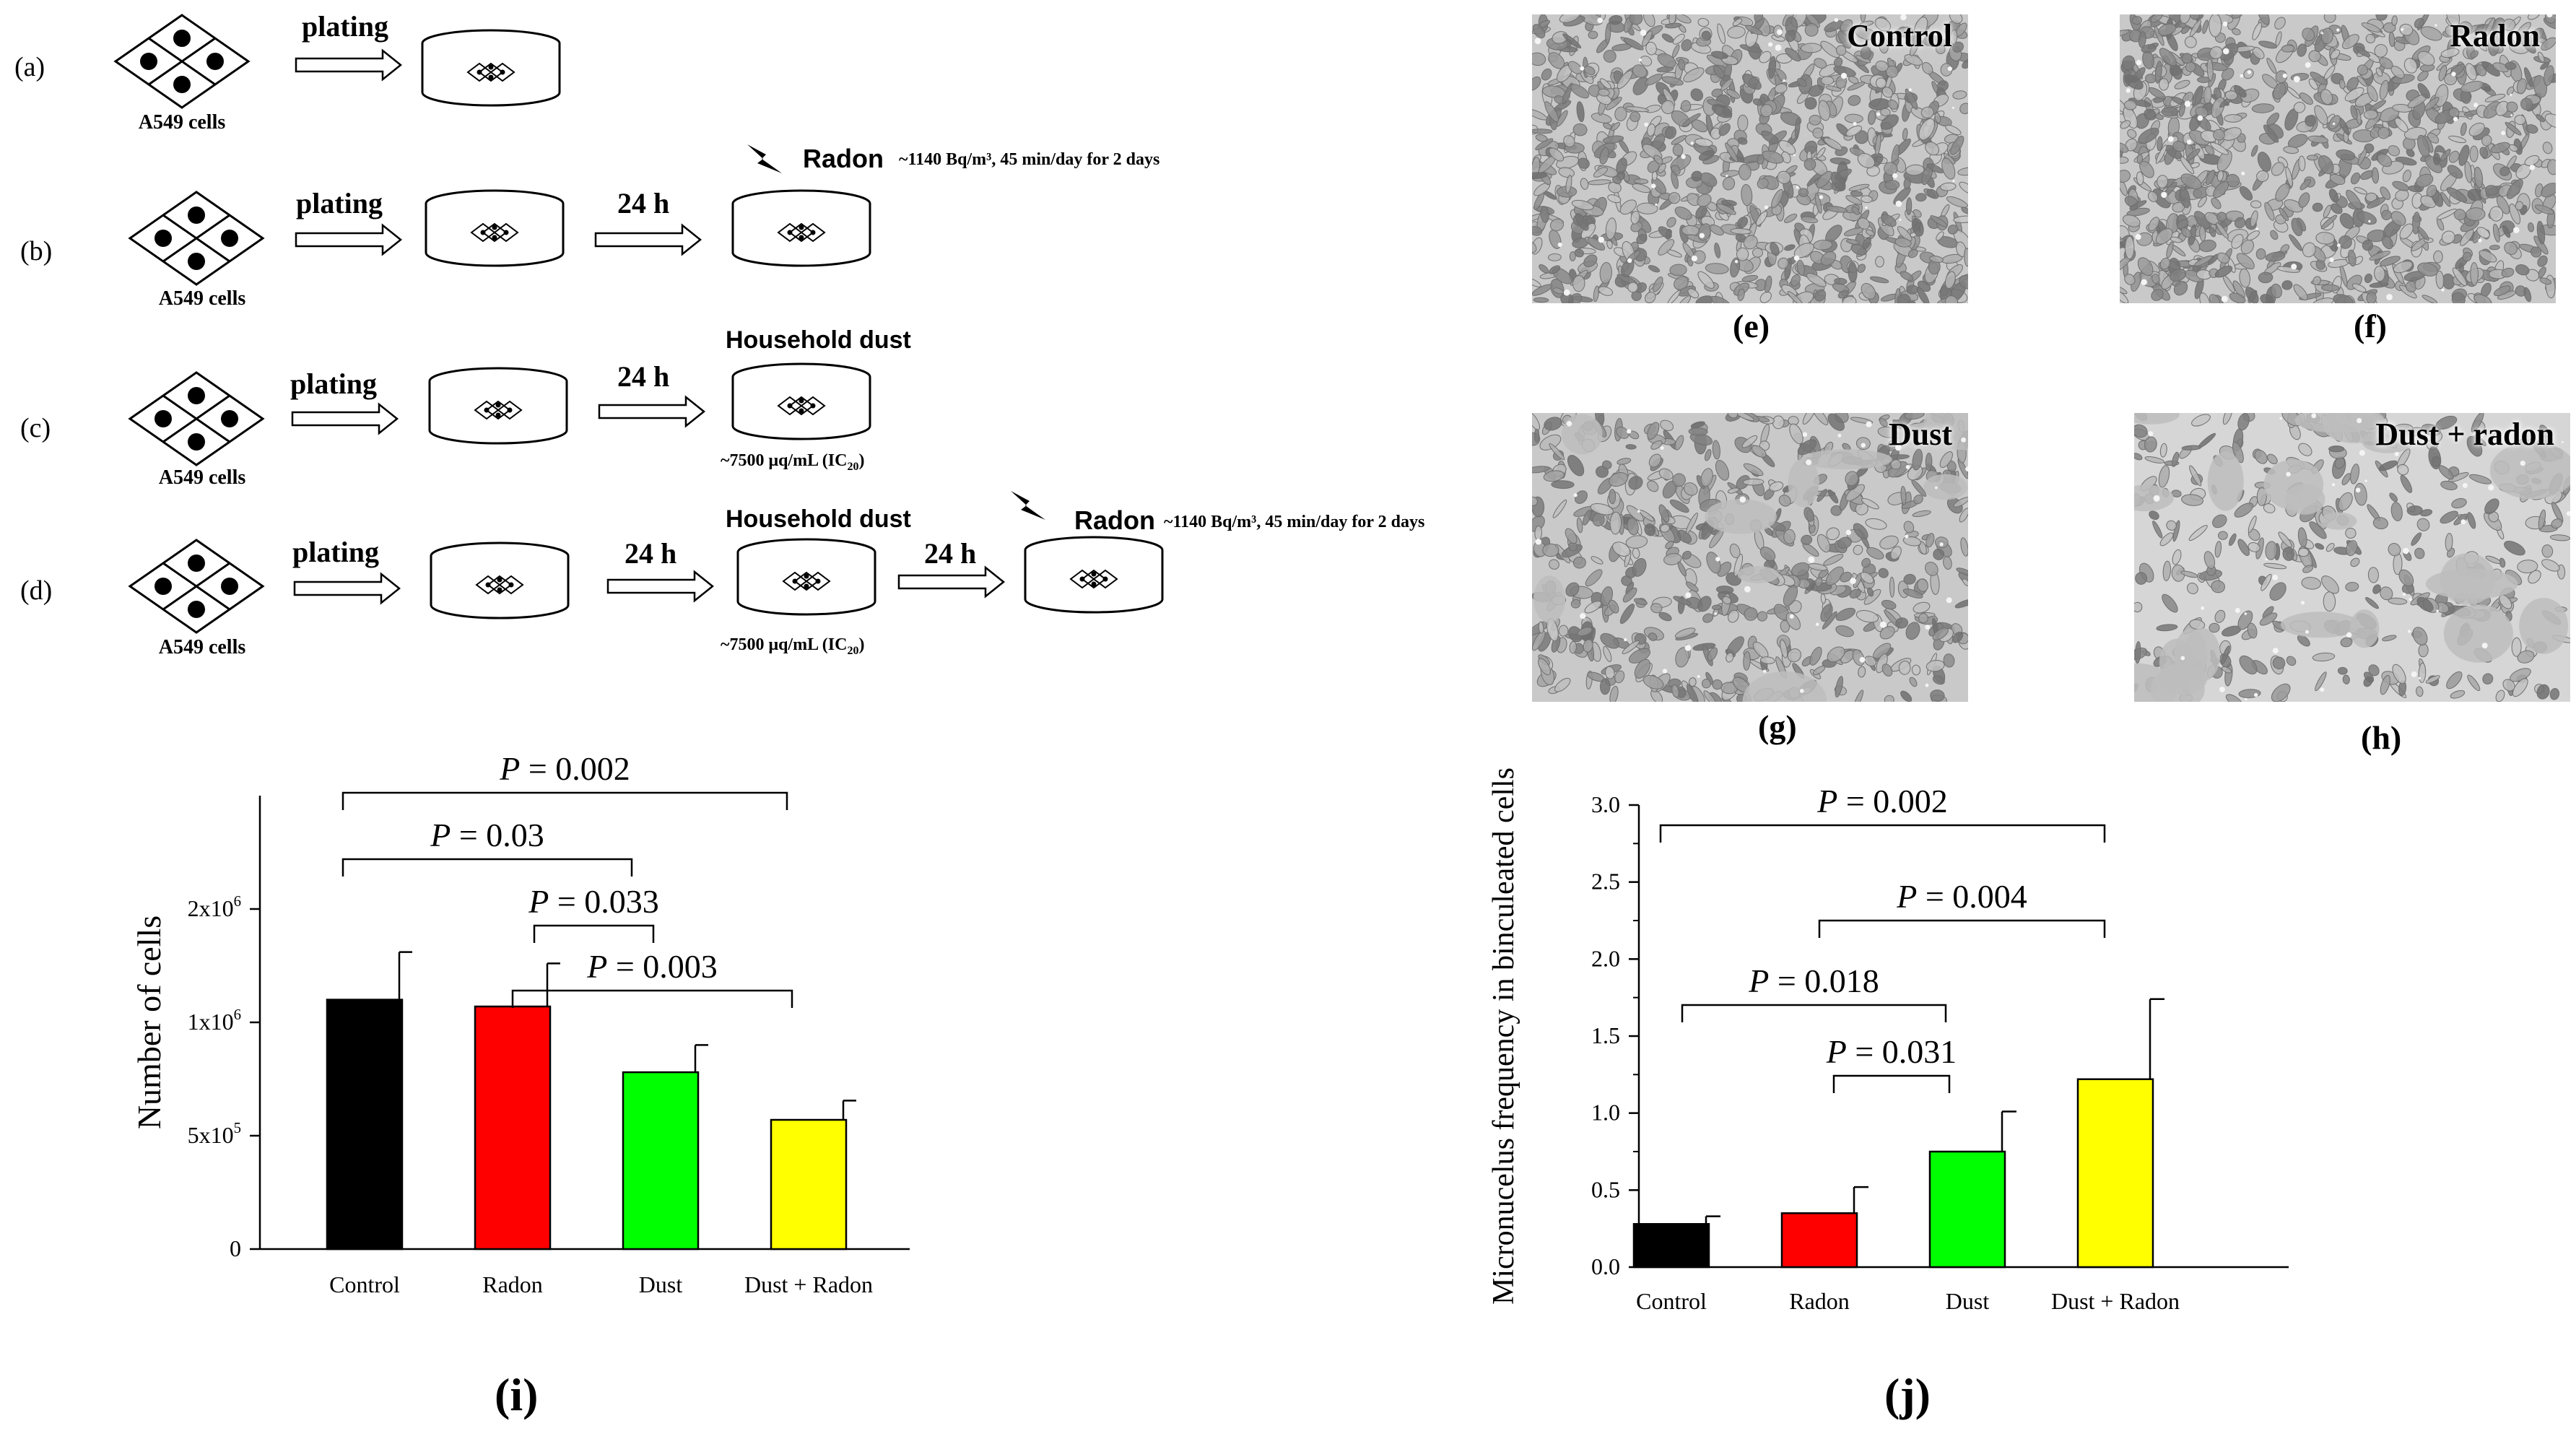  I want to click on y-tick-label: 3.0, so click(1606, 804).